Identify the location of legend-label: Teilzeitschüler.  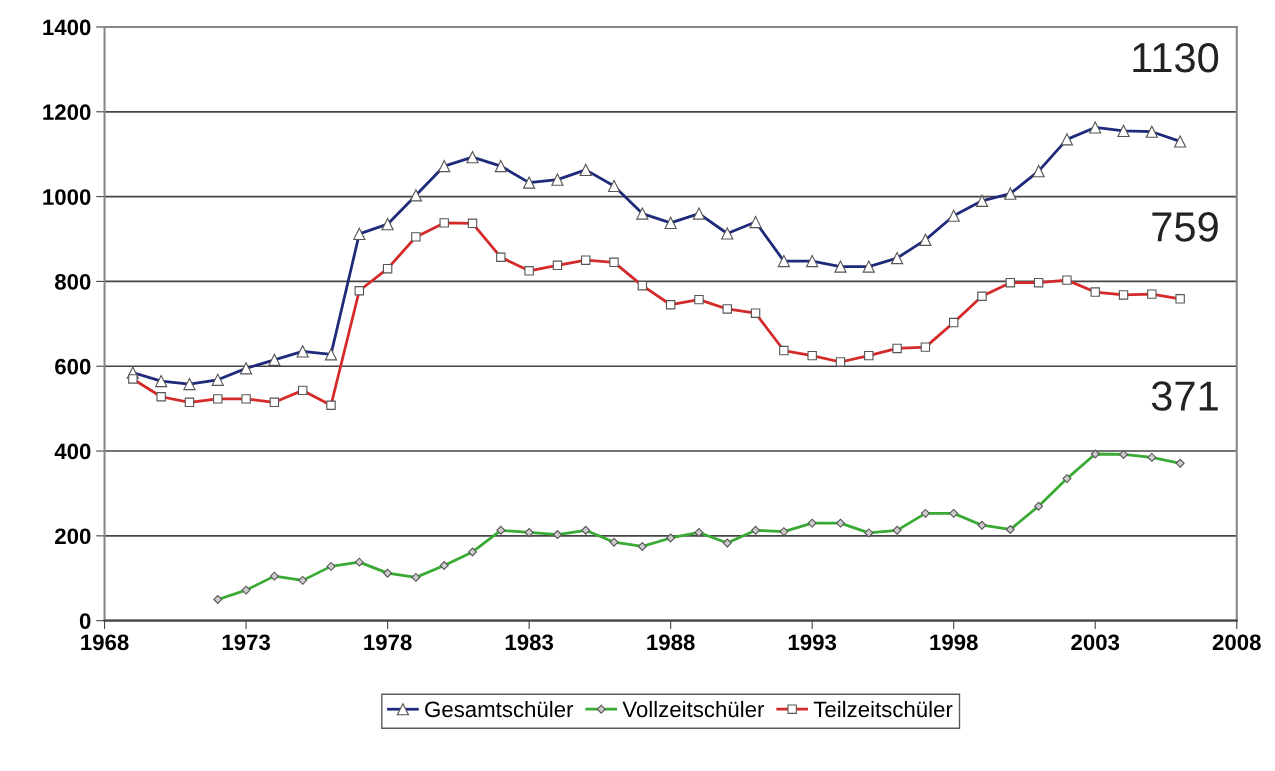
(883, 709).